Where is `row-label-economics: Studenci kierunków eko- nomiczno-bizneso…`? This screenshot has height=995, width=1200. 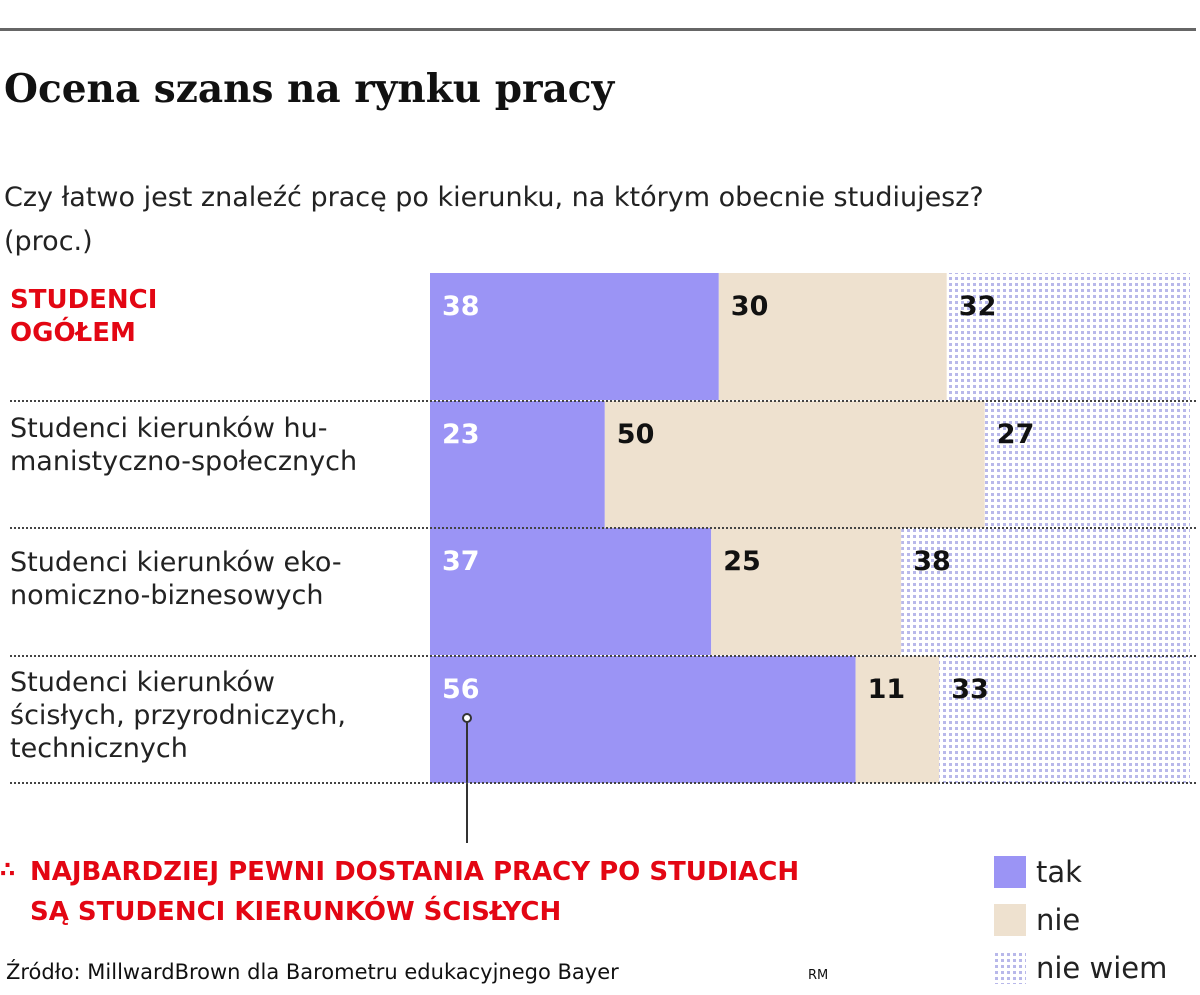 row-label-economics: Studenci kierunków eko- nomiczno-bizneso… is located at coordinates (176, 579).